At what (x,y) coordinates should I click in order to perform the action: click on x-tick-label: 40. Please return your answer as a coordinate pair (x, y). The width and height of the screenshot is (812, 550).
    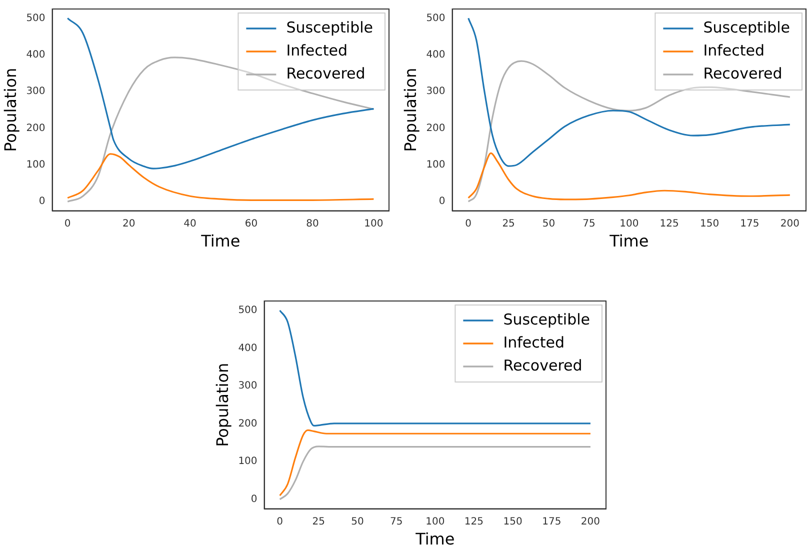
    Looking at the image, I should click on (190, 224).